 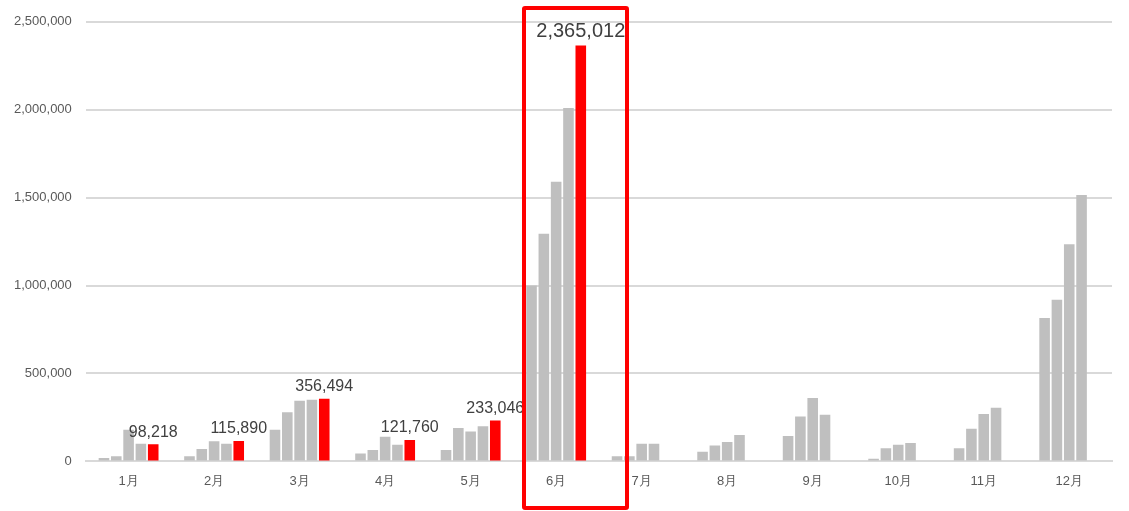 What do you see at coordinates (1069, 480) in the screenshot?
I see `x-tick-label: 12月` at bounding box center [1069, 480].